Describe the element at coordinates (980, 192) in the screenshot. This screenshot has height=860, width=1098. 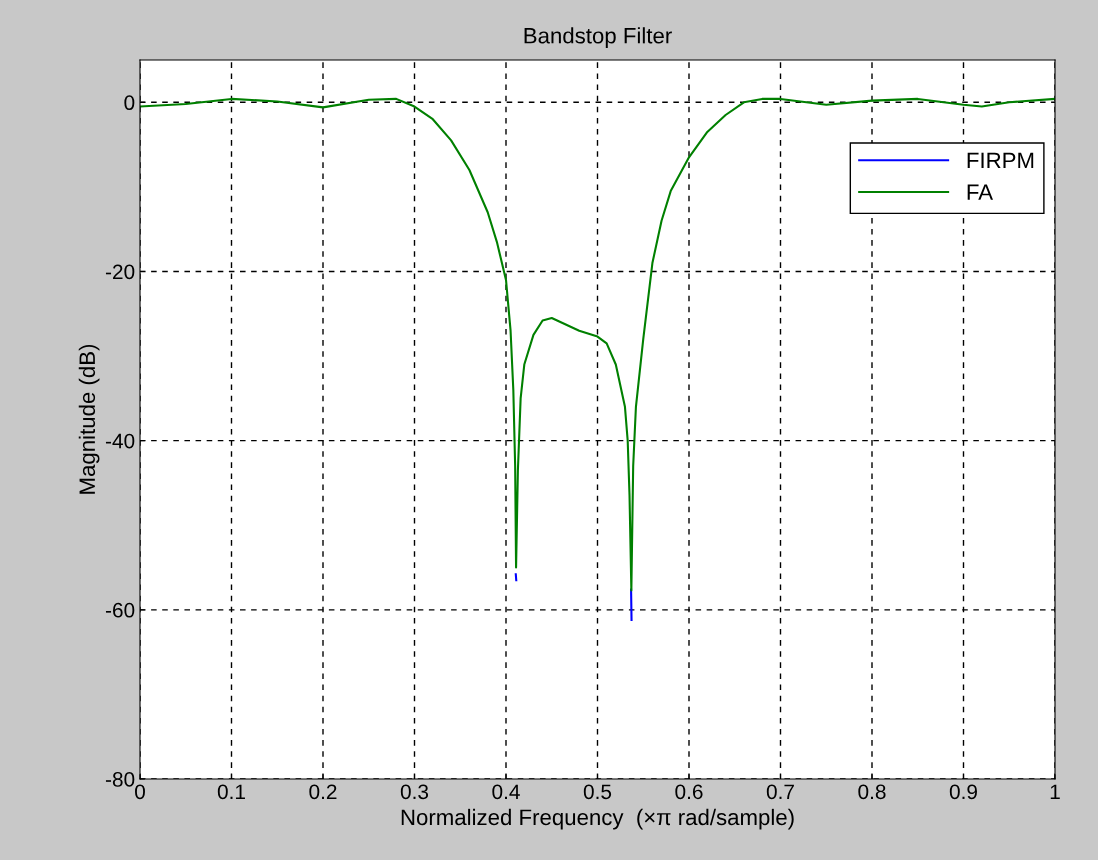
I see `legend-label: FA` at that location.